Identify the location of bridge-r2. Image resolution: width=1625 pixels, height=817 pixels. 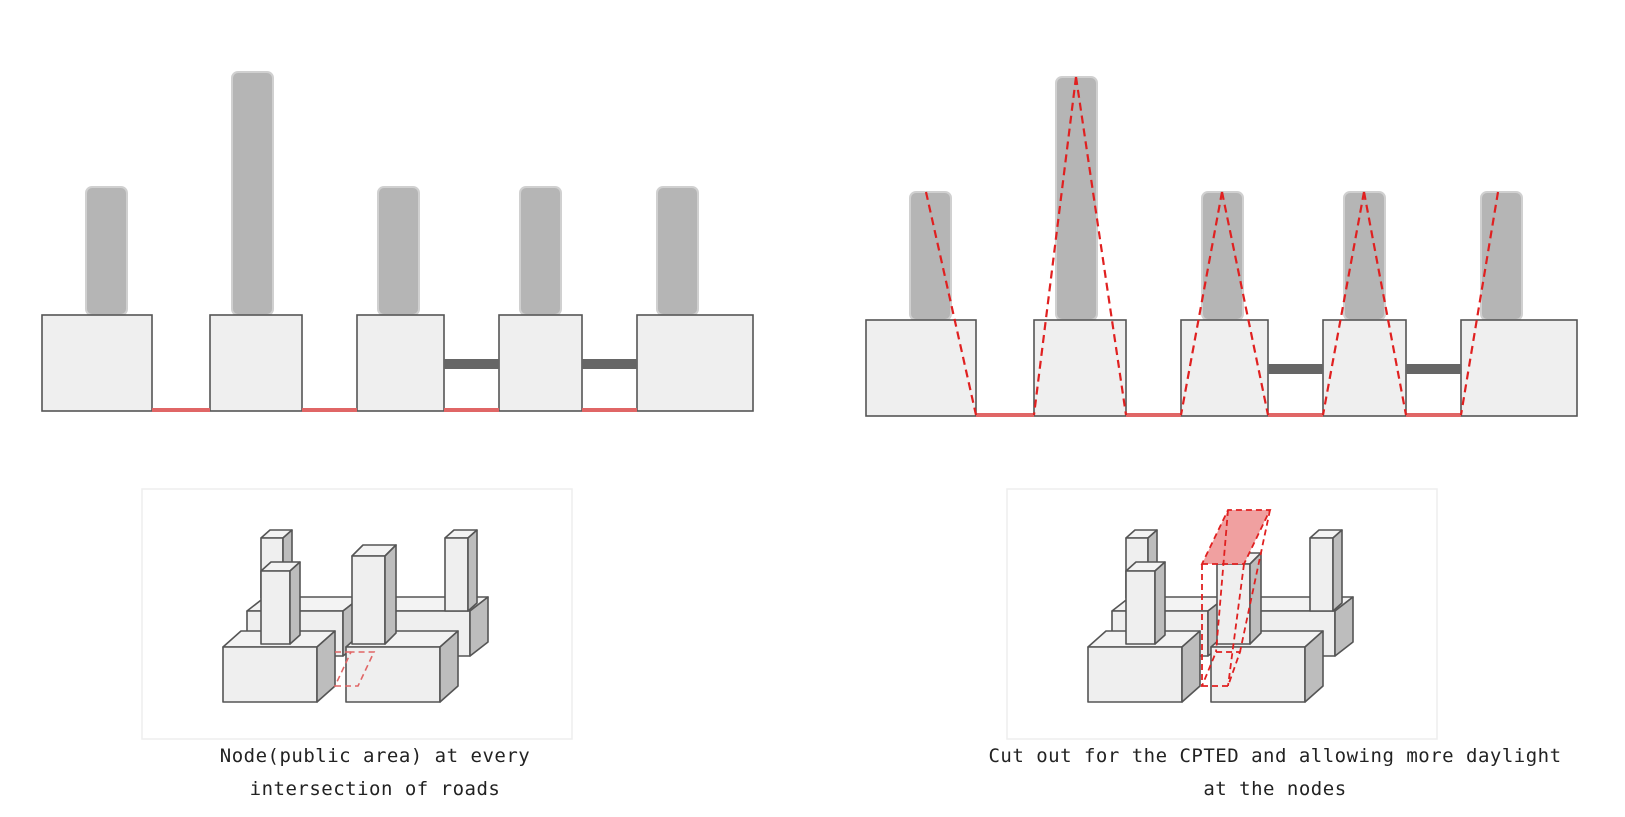
(1433, 369).